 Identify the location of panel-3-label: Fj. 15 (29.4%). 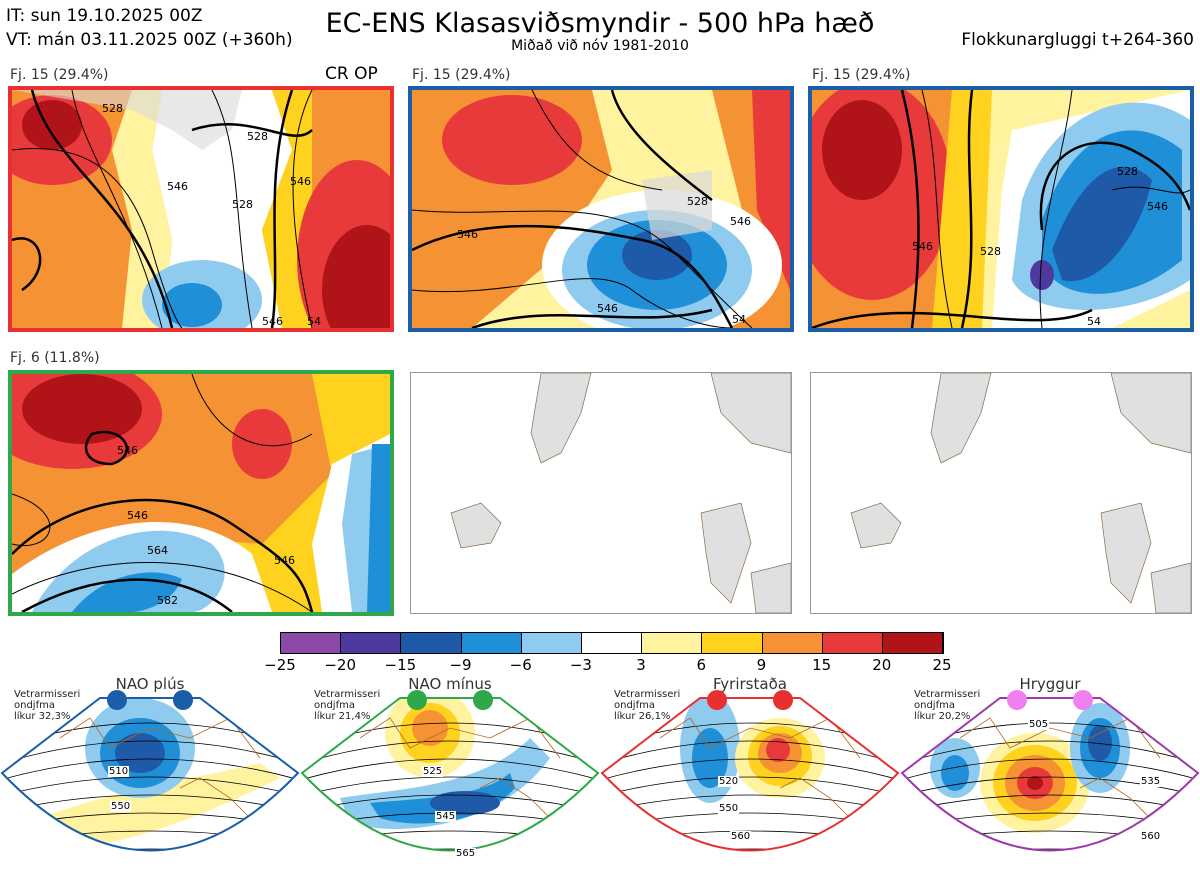
(861, 75).